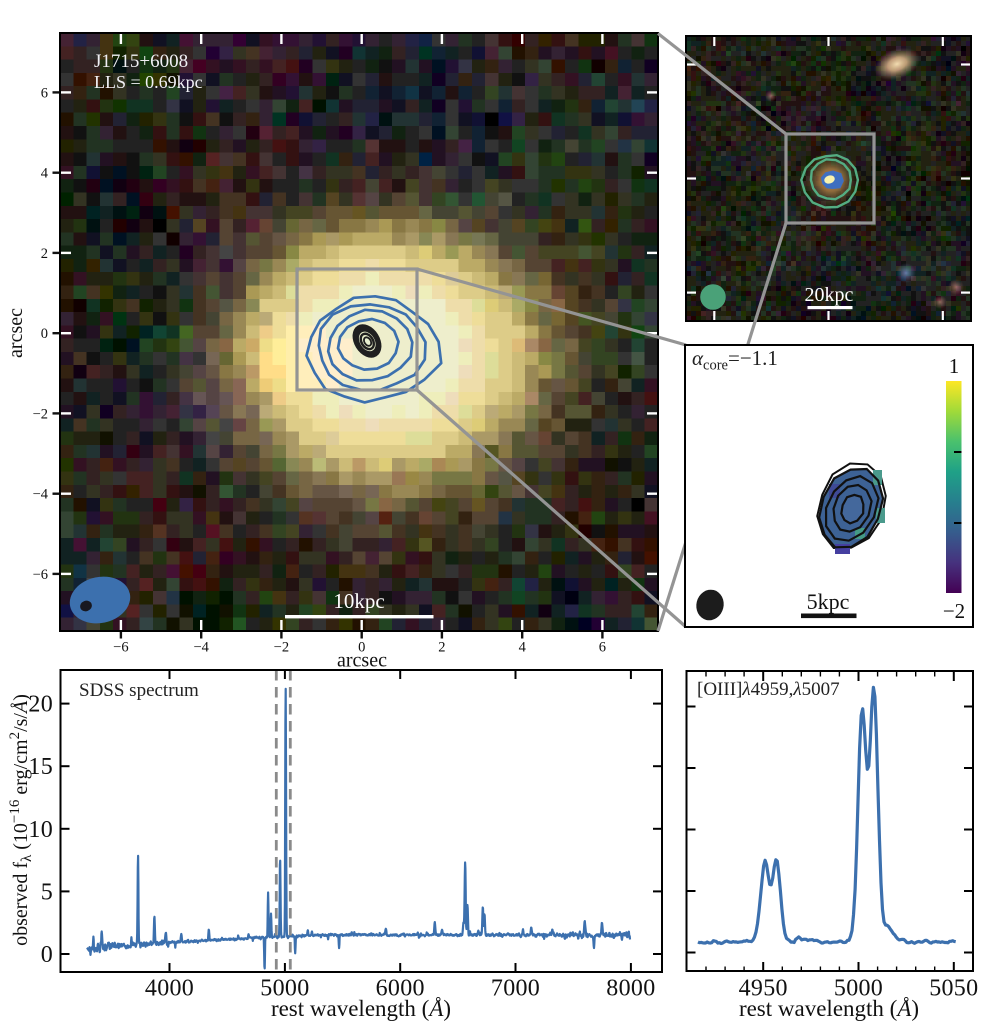 The width and height of the screenshot is (999, 1024). What do you see at coordinates (358, 601) in the screenshot?
I see `svg-text: 10kpc` at bounding box center [358, 601].